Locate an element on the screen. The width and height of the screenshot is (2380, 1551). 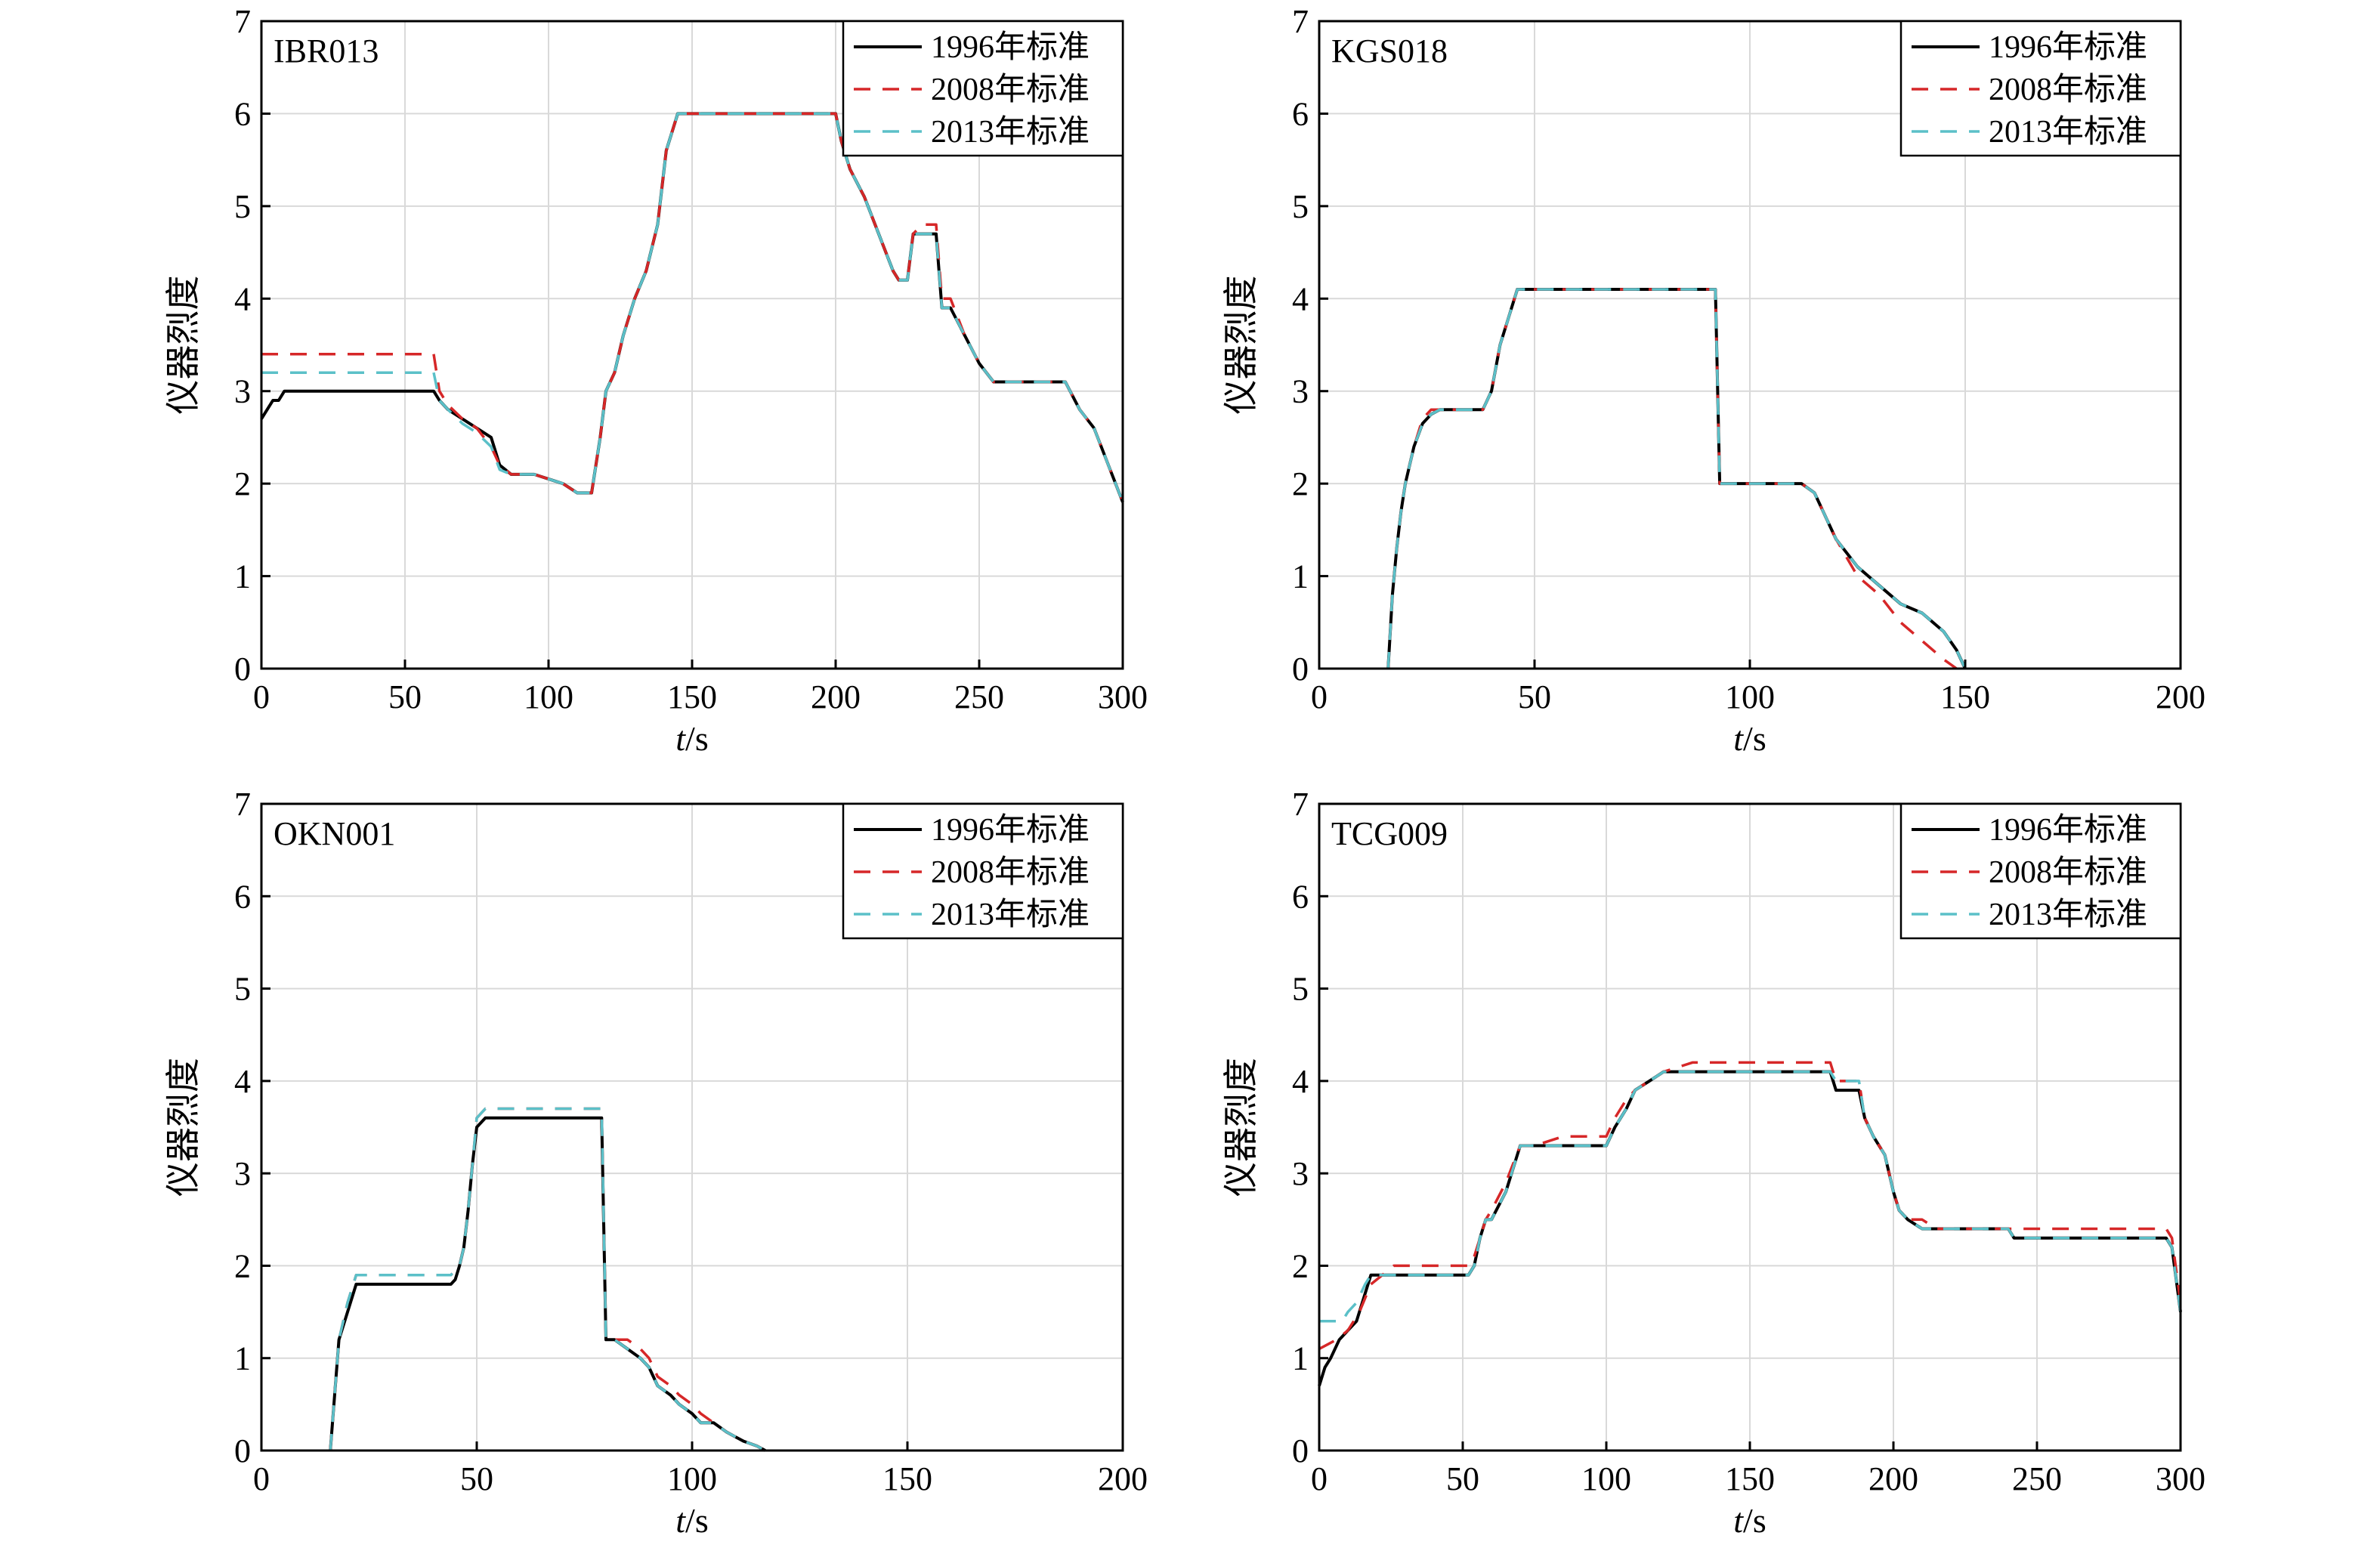
station-label: KGS018 is located at coordinates (1389, 51).